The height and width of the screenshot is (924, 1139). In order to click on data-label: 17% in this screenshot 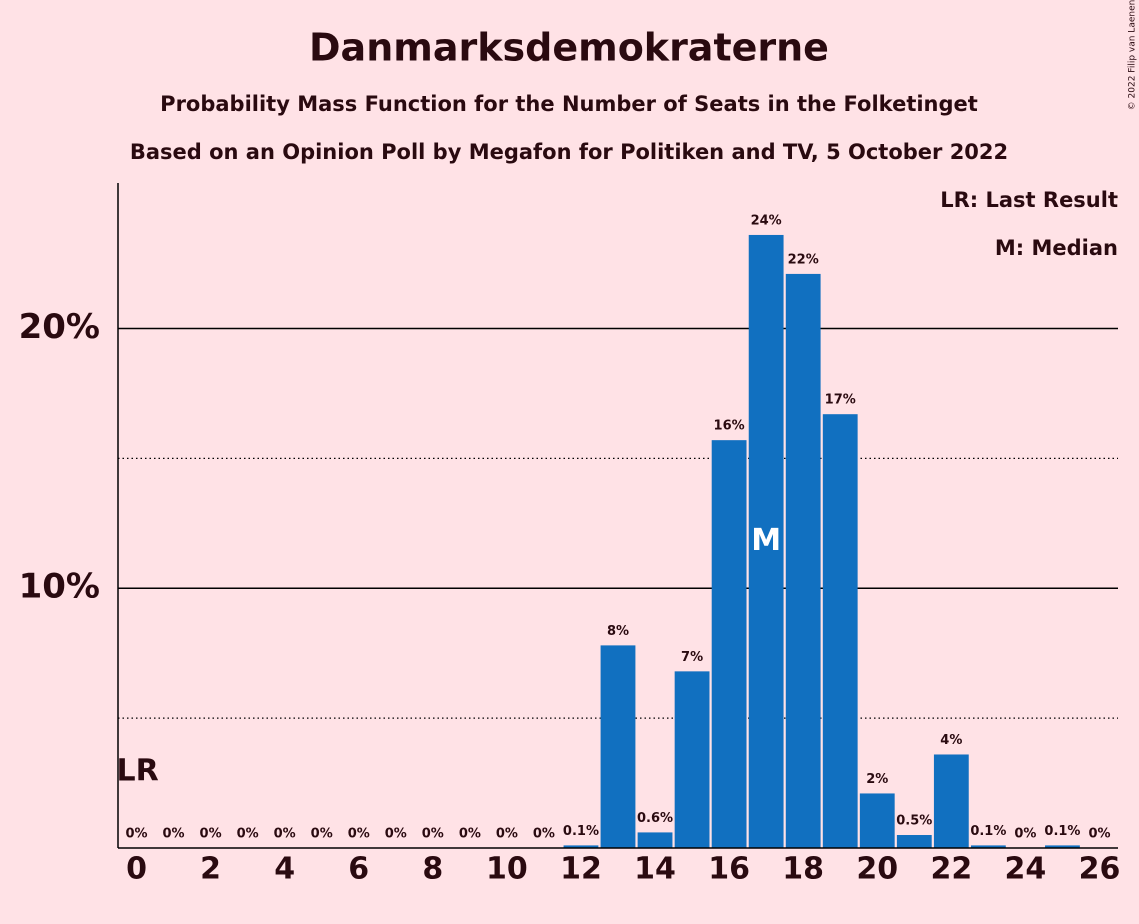, I will do `click(840, 400)`.